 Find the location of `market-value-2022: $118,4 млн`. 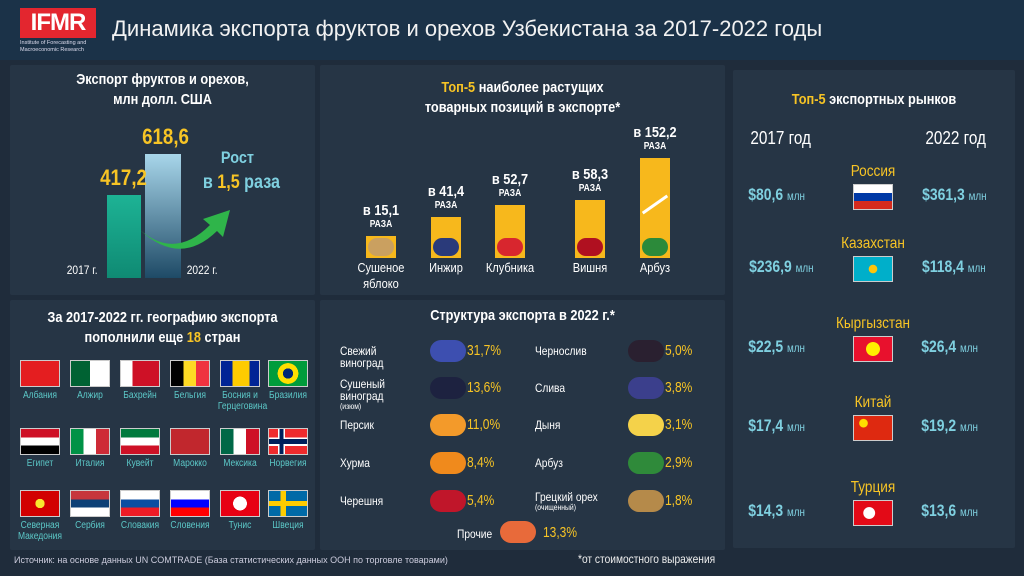

market-value-2022: $118,4 млн is located at coordinates (954, 267).